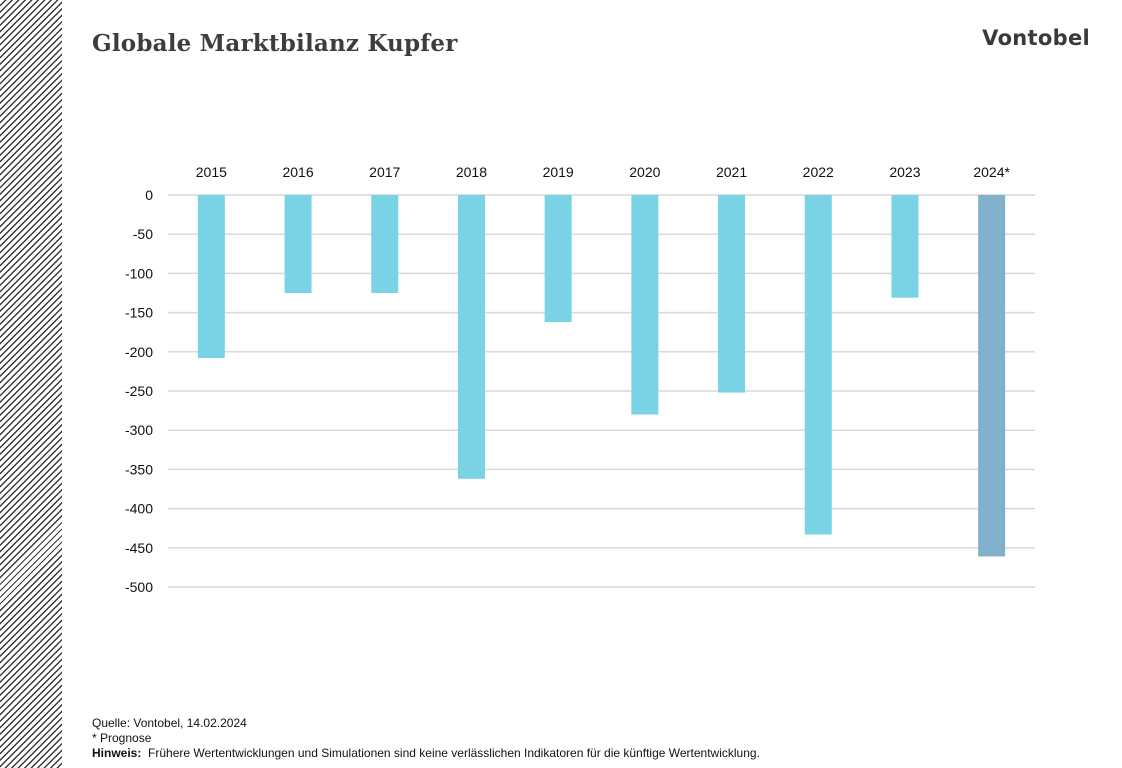 The image size is (1122, 768). What do you see at coordinates (139, 430) in the screenshot?
I see `y-tick-label: -300` at bounding box center [139, 430].